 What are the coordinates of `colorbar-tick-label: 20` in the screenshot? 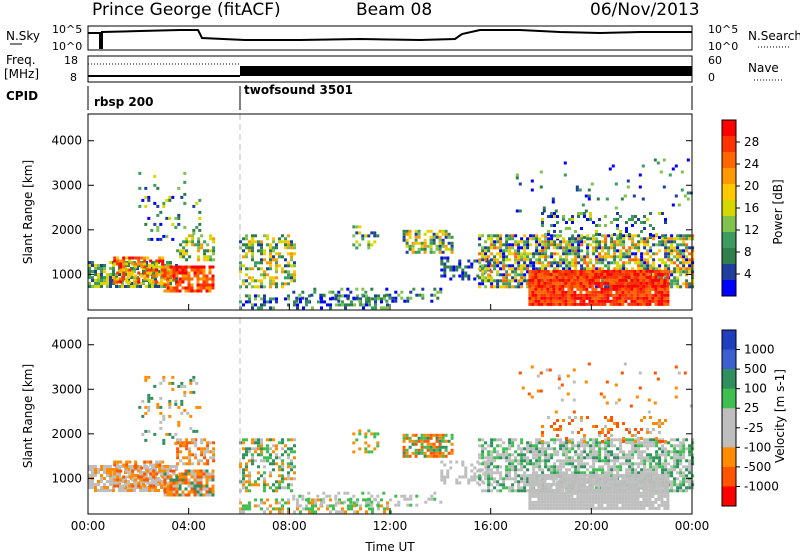 It's located at (751, 186).